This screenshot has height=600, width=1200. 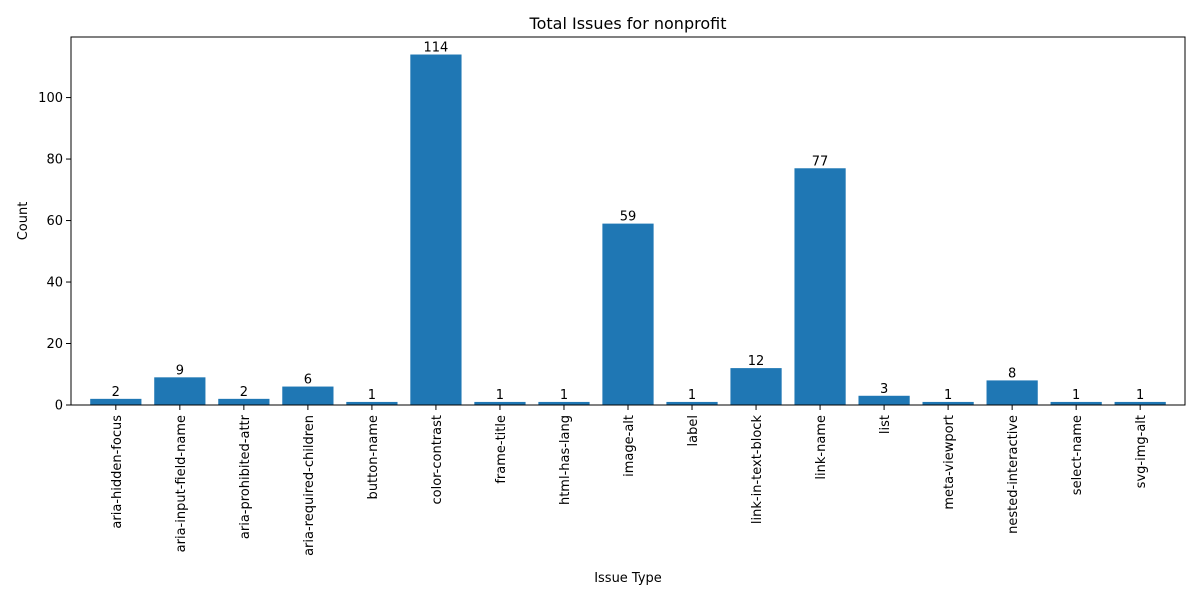 I want to click on data-label-color-contrast: 114, so click(x=436, y=48).